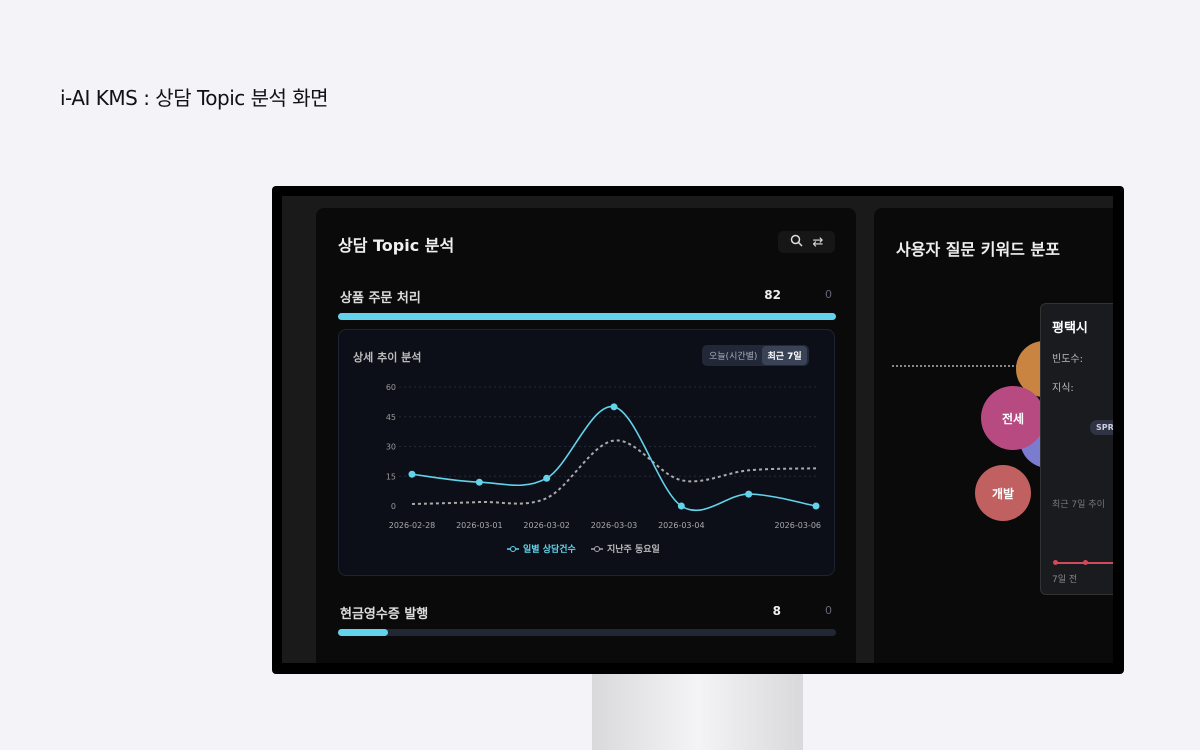 Image resolution: width=1200 pixels, height=750 pixels. I want to click on page-title: i-AI KMS : 상담 Topic 분석 화면, so click(194, 98).